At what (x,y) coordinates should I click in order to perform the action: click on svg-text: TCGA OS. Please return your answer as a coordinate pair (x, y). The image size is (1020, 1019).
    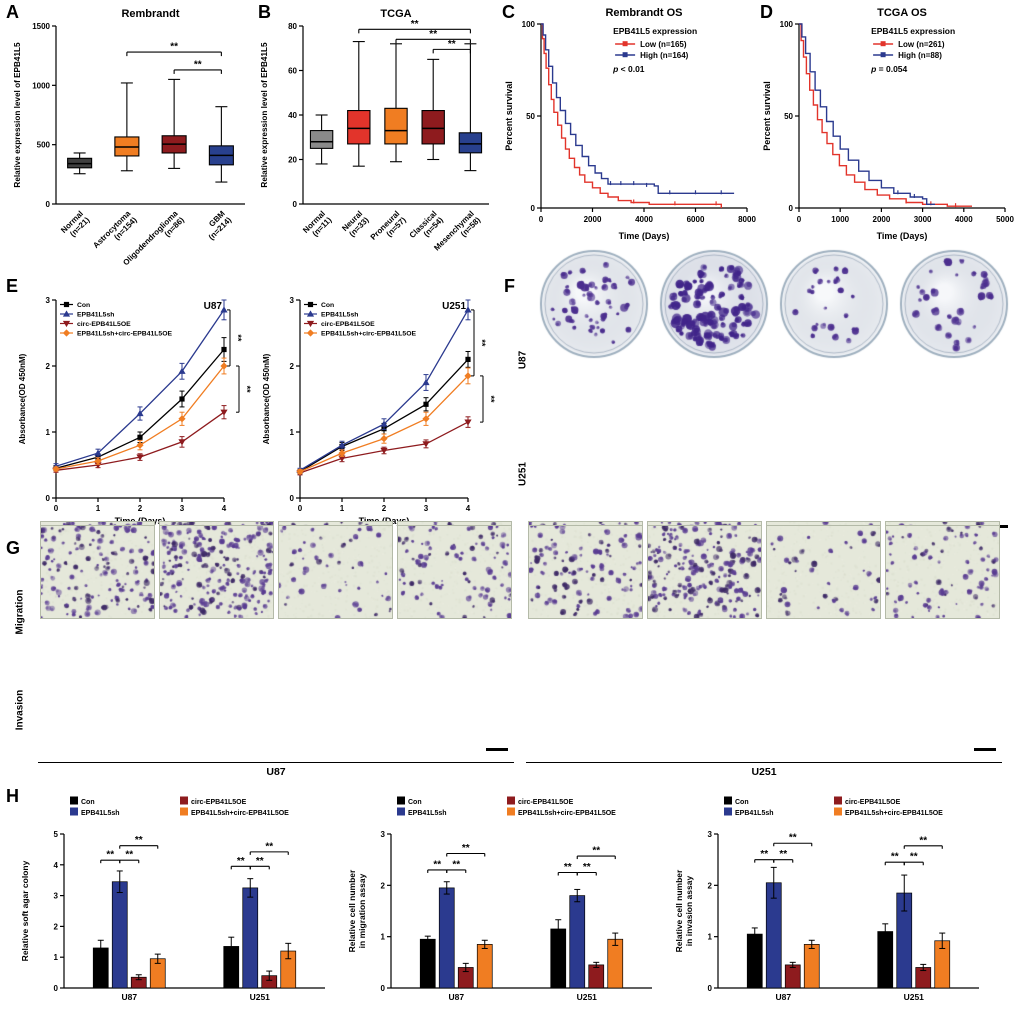
    Looking at the image, I should click on (902, 13).